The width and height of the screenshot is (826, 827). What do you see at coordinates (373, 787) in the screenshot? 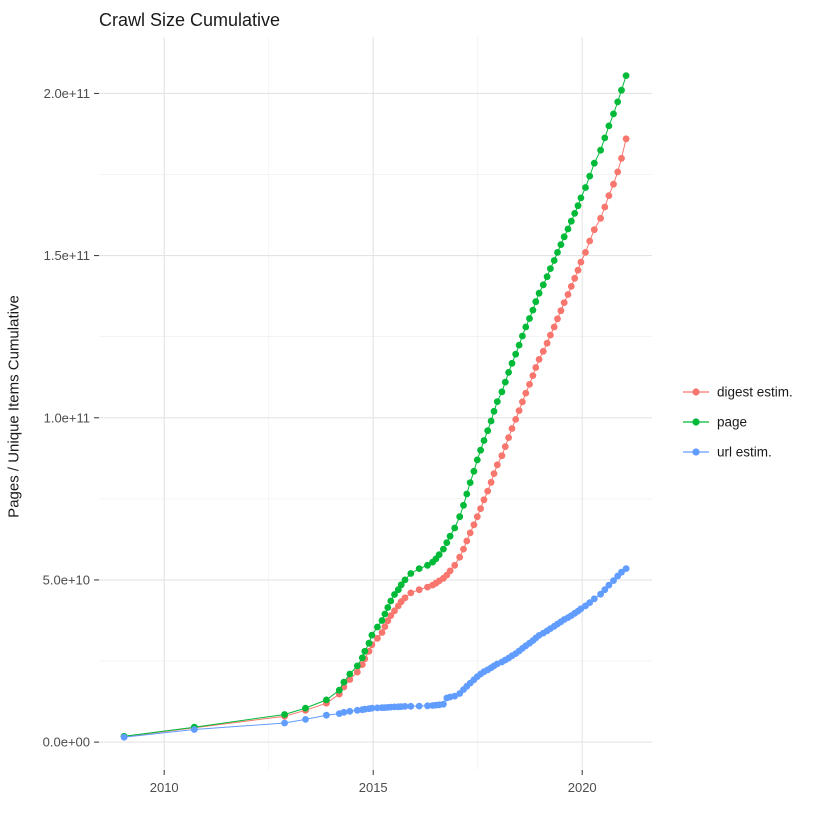
I see `x-tick-label: 2015` at bounding box center [373, 787].